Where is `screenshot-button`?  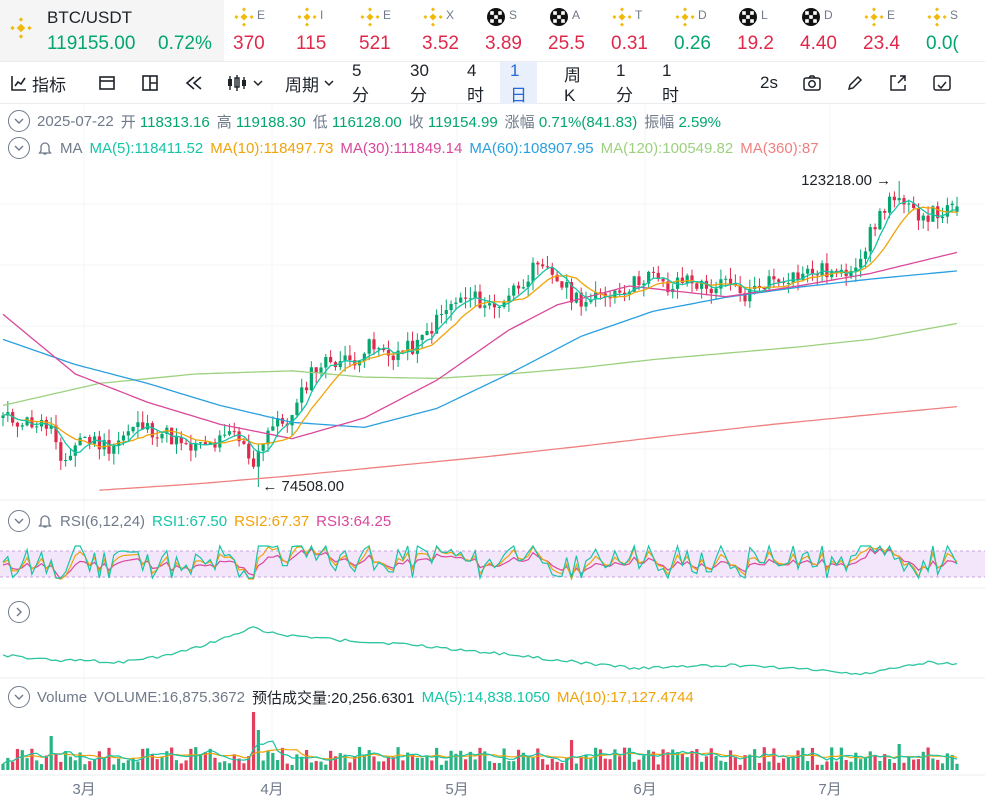
screenshot-button is located at coordinates (812, 83).